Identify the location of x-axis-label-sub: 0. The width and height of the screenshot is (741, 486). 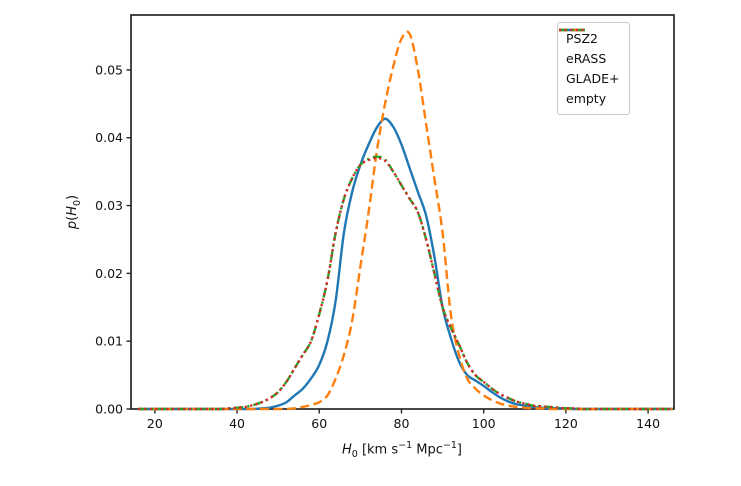
(354, 454).